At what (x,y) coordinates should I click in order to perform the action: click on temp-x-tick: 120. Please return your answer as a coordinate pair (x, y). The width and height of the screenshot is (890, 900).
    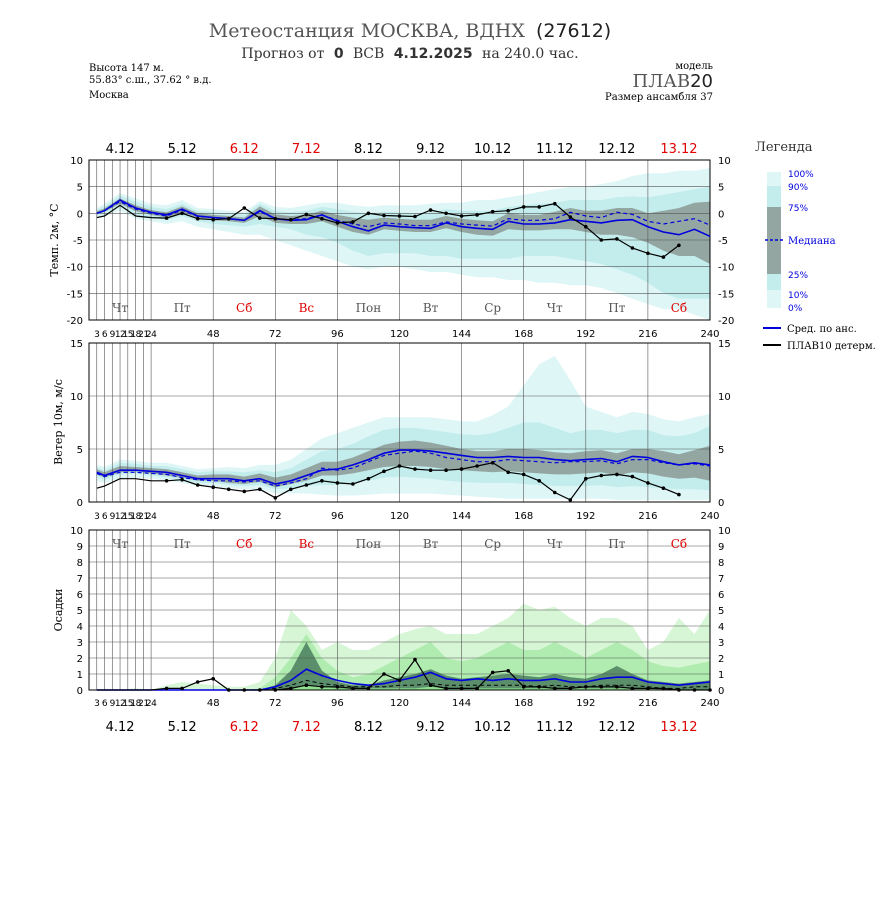
    Looking at the image, I should click on (399, 334).